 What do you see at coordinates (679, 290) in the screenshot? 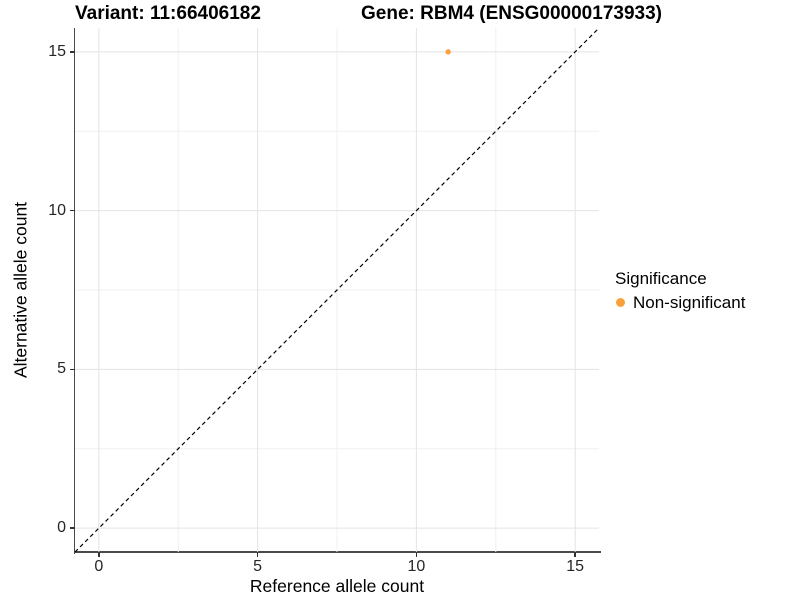
I see `legend: Significance Non-significant` at bounding box center [679, 290].